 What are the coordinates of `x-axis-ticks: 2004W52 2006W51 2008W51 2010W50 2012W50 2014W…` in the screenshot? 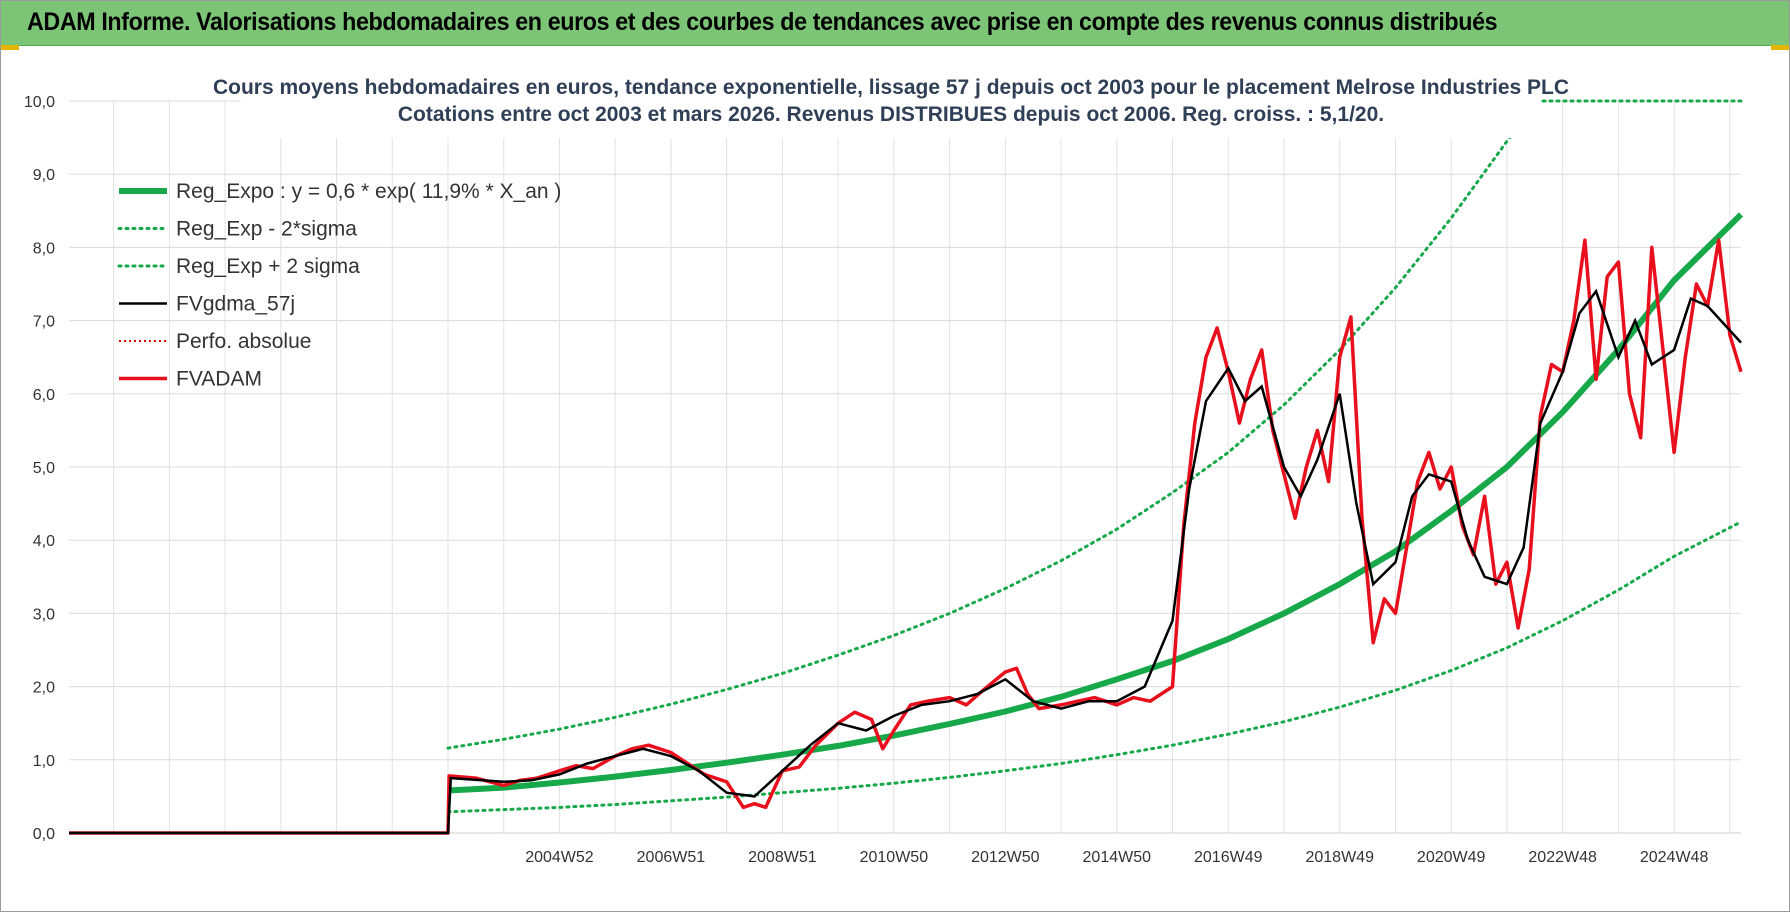 It's located at (1116, 857).